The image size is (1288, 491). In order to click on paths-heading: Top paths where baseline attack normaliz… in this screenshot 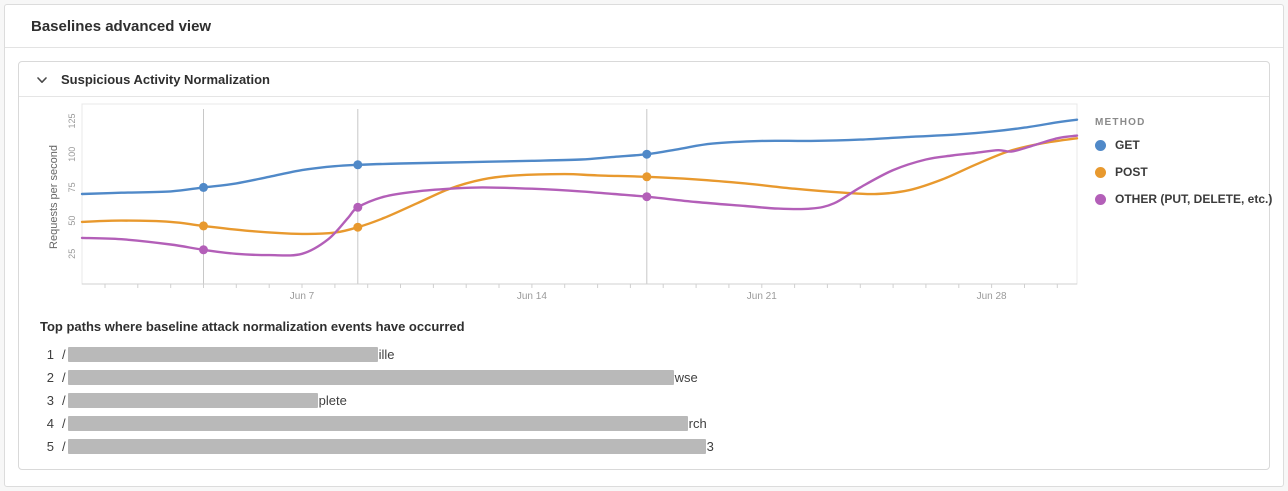, I will do `click(252, 326)`.